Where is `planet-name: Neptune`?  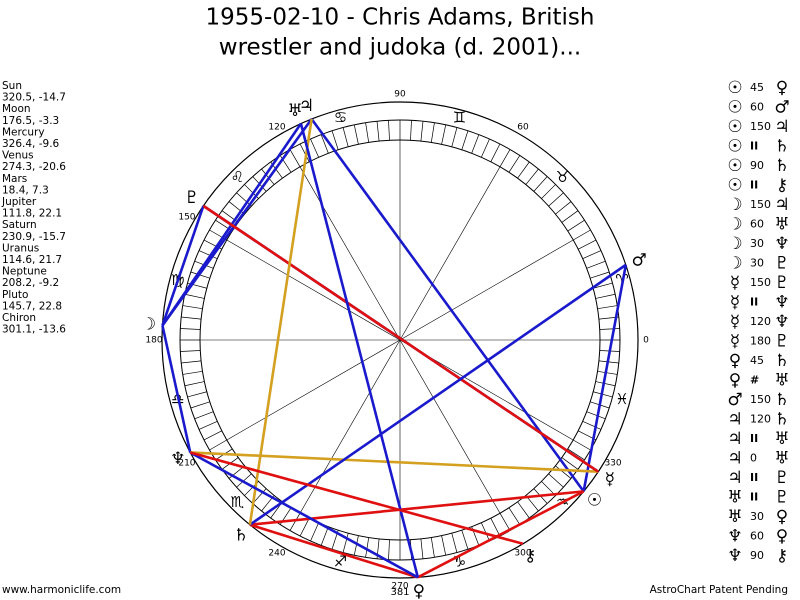
planet-name: Neptune is located at coordinates (24, 272).